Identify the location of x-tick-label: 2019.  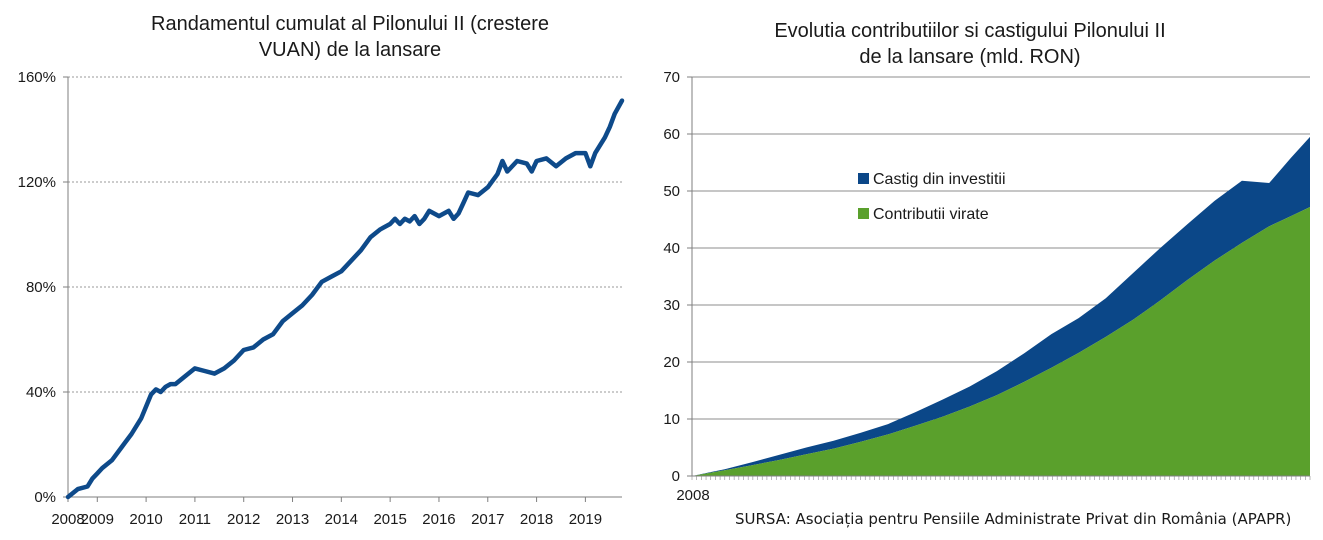
(585, 519).